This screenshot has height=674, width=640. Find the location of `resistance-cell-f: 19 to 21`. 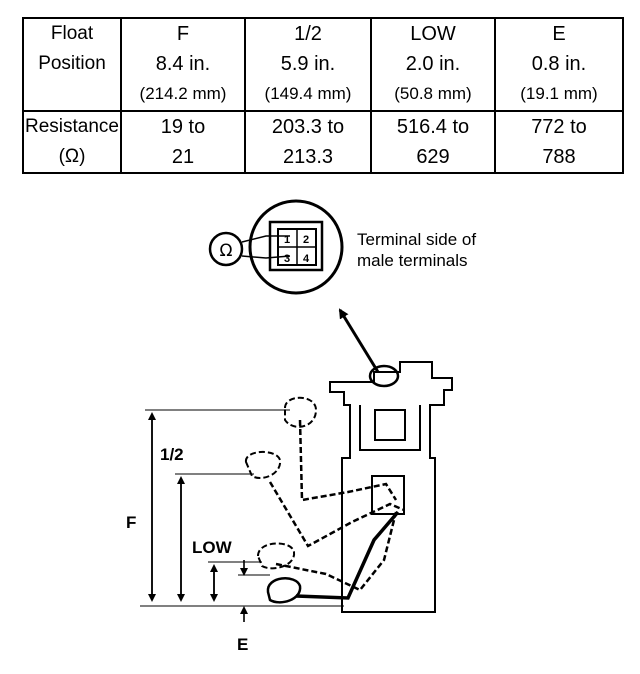

resistance-cell-f: 19 to 21 is located at coordinates (183, 142).